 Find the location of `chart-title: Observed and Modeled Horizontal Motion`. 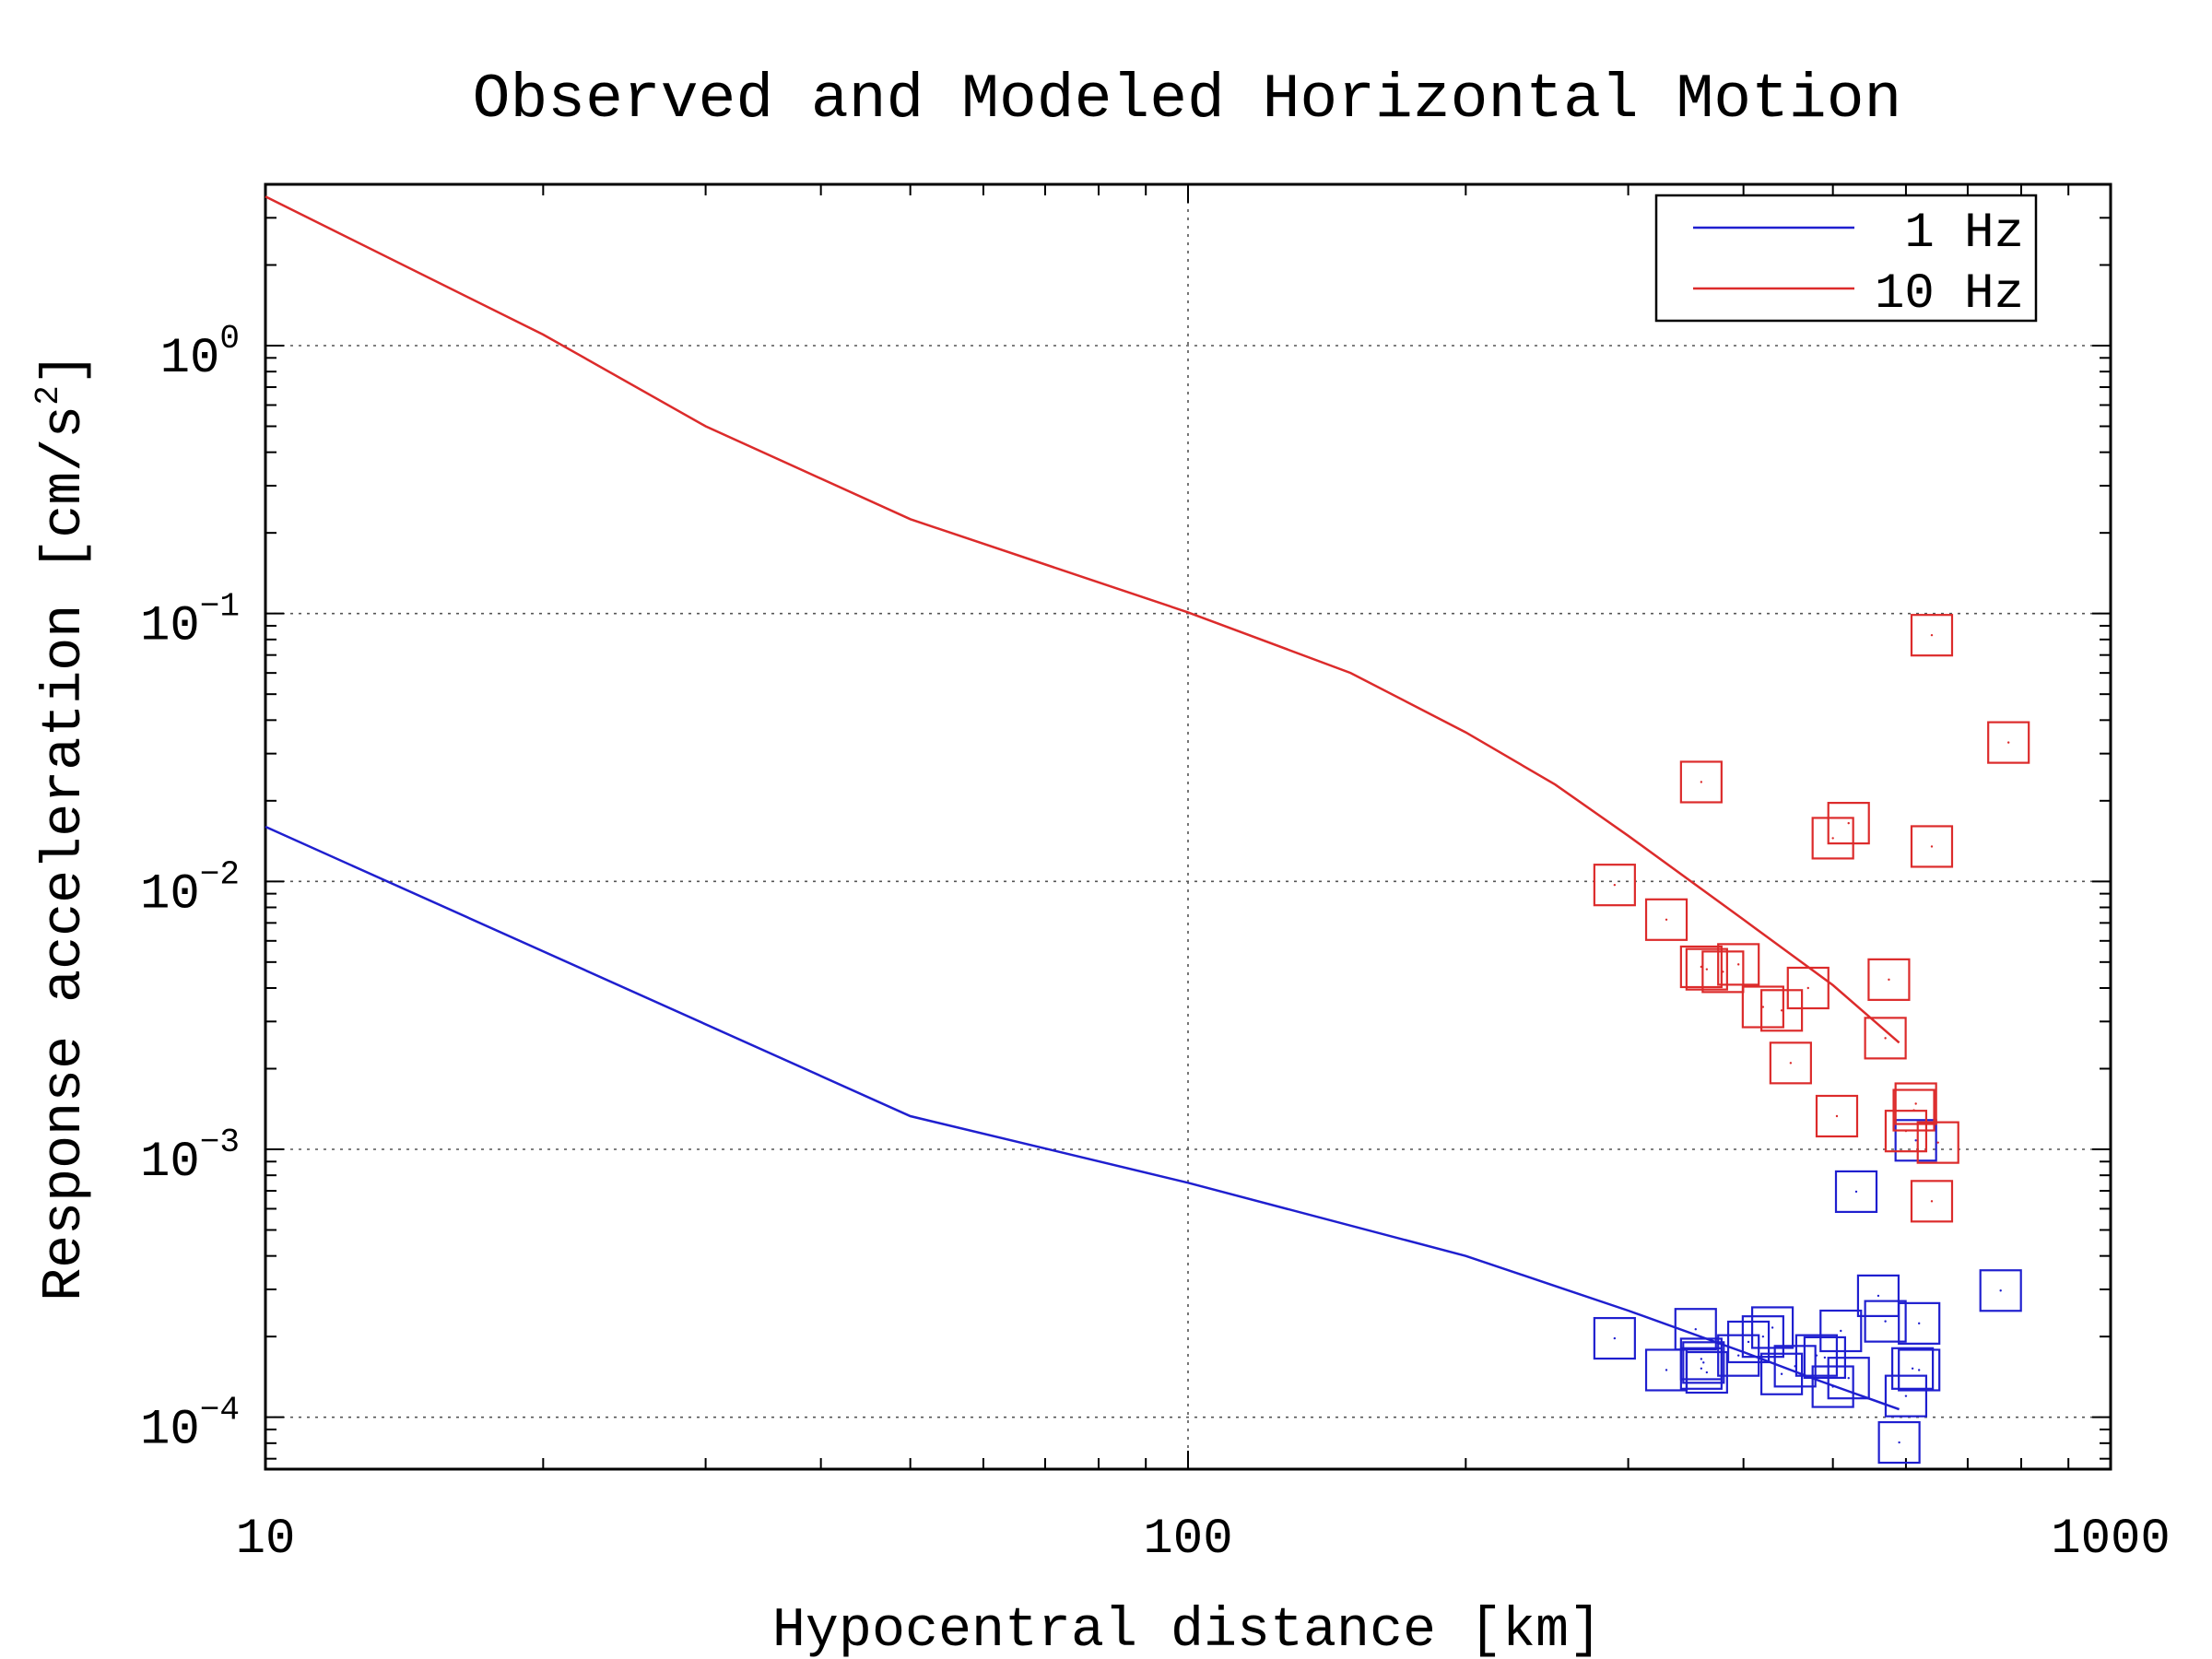

chart-title: Observed and Modeled Horizontal Motion is located at coordinates (1187, 100).